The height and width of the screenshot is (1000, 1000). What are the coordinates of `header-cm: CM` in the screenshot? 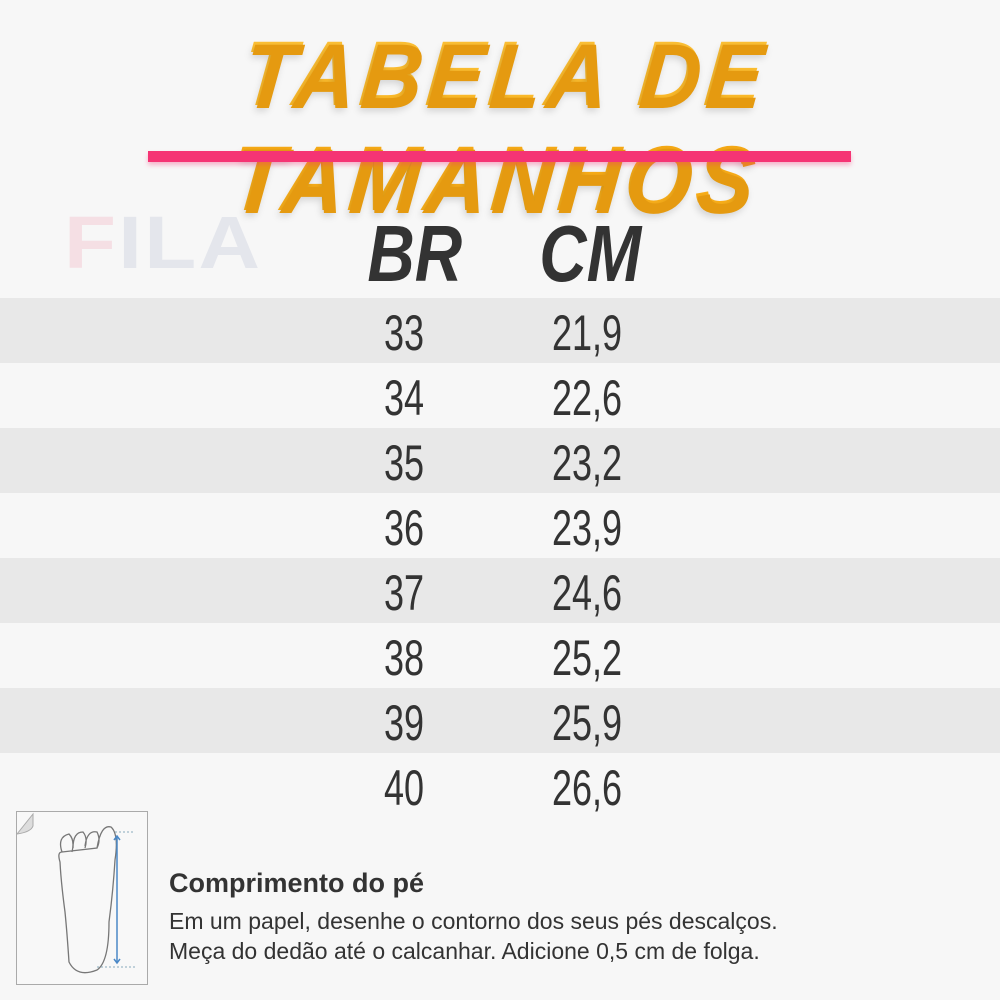 It's located at (590, 253).